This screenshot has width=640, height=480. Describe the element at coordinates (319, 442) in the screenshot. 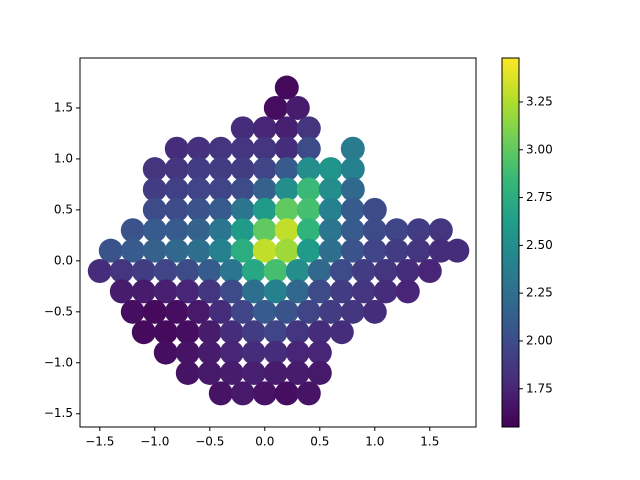

I see `x-tick-label: 0.5` at that location.